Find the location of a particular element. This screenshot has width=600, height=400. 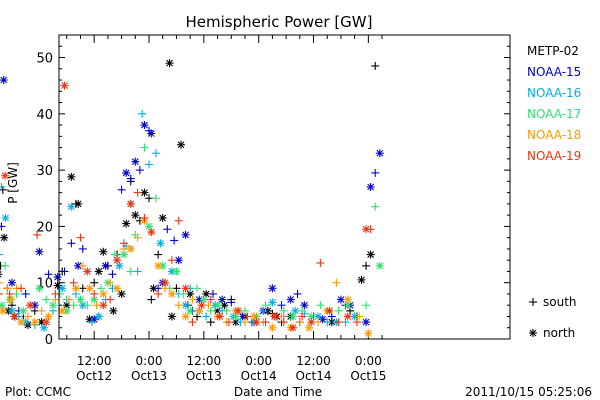

x-tick-date-label: Oct12 is located at coordinates (94, 376).